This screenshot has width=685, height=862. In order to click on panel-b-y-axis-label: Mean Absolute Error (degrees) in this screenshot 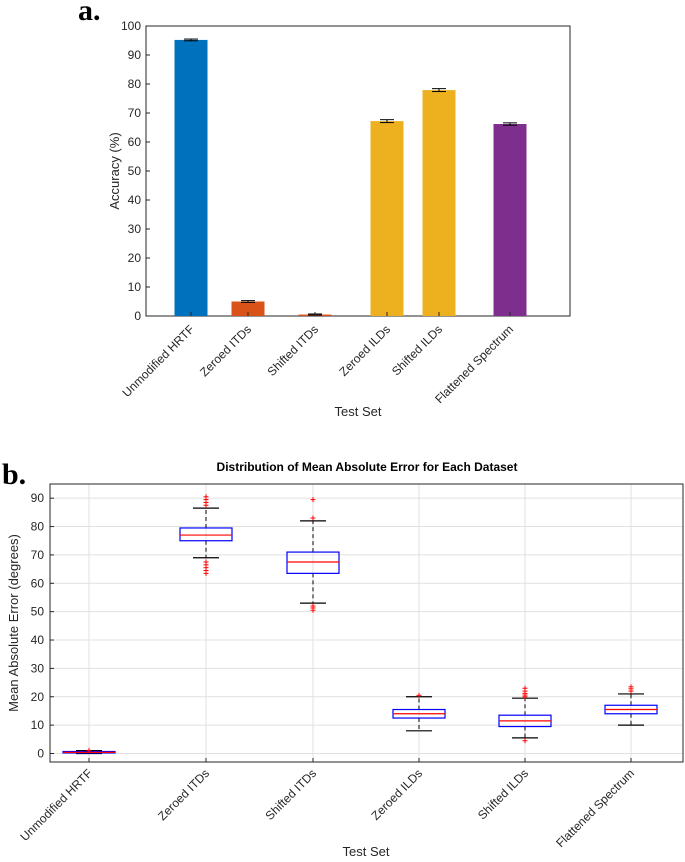, I will do `click(13, 623)`.